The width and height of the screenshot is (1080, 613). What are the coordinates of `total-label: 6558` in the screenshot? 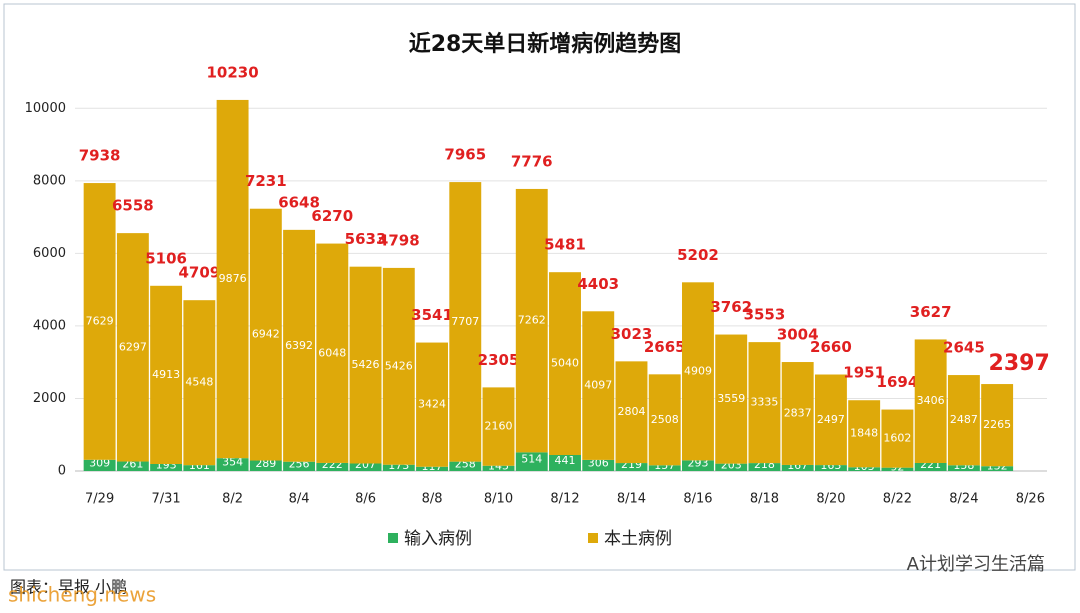 It's located at (133, 206).